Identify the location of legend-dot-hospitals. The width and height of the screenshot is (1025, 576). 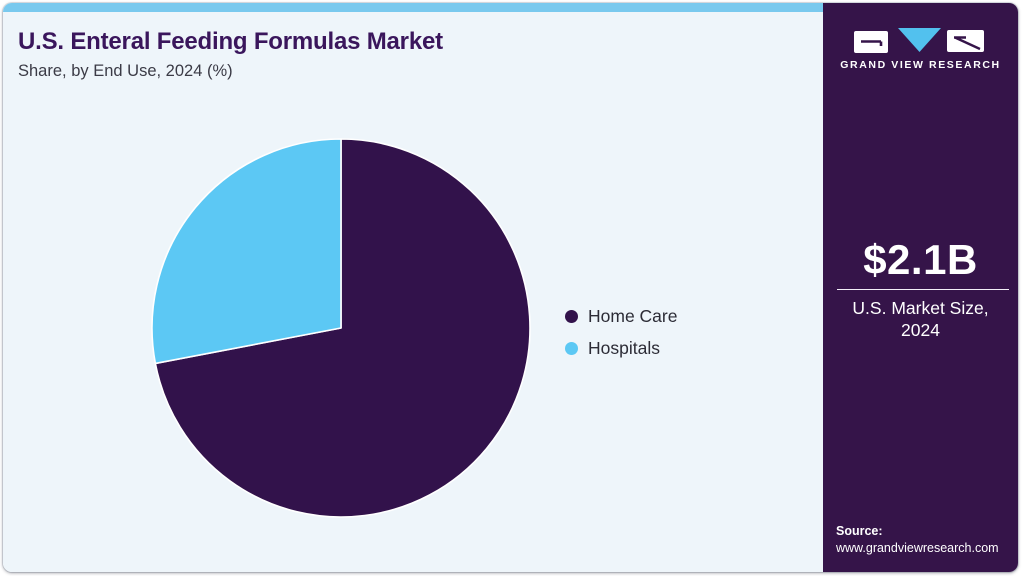
(571, 348).